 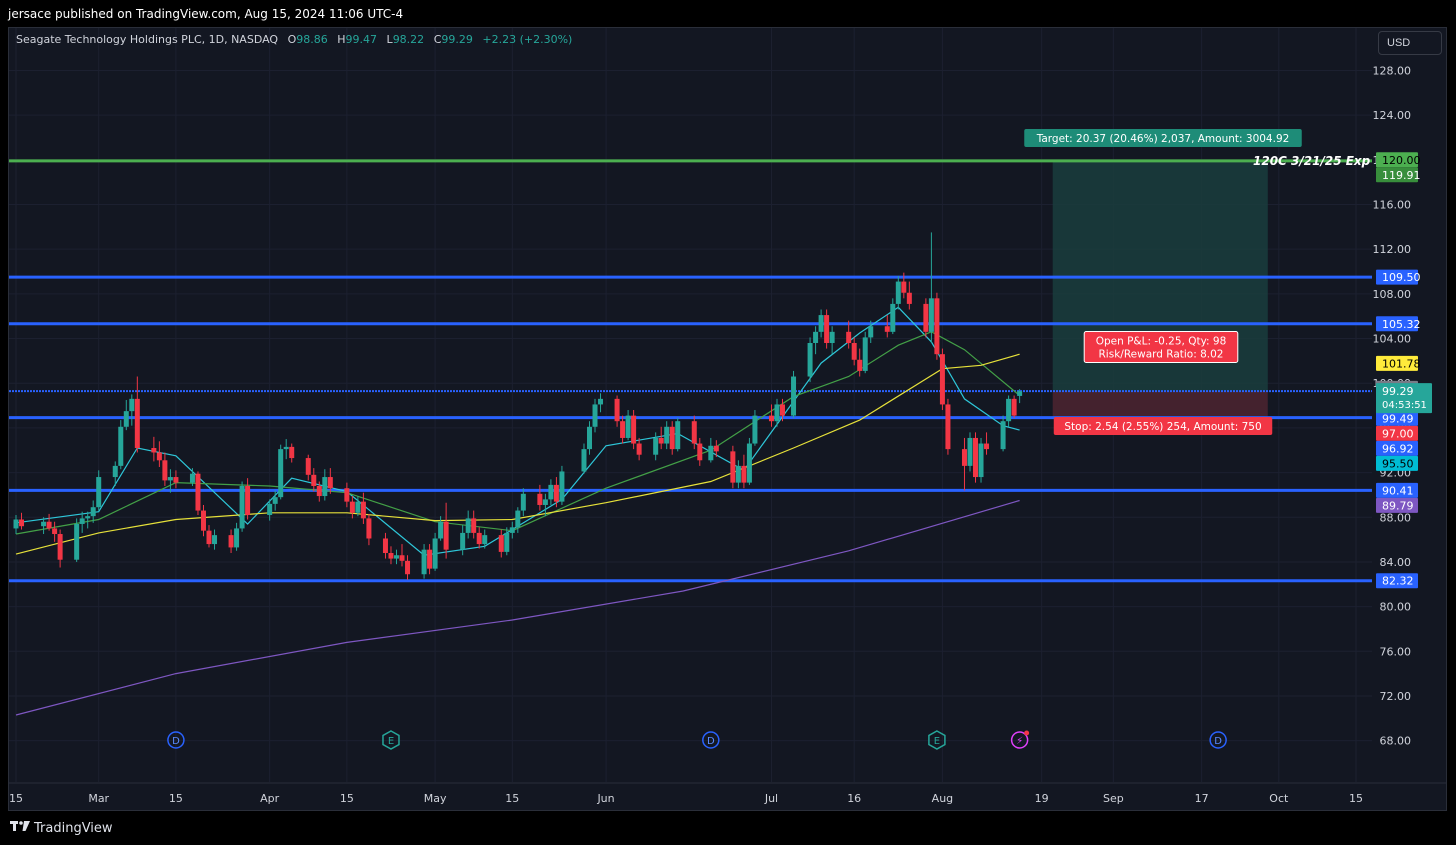 I want to click on open-value: 98.86, so click(x=312, y=39).